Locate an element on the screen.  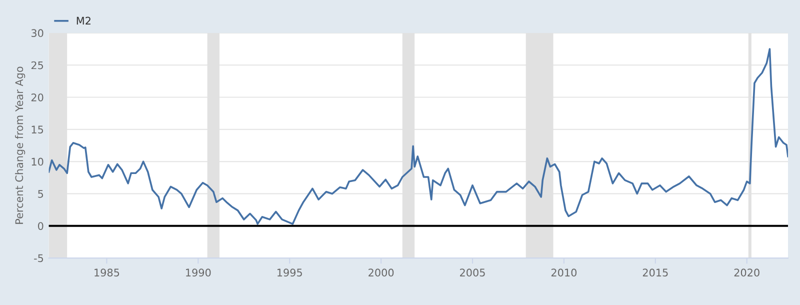
x-tick-label: 1995 is located at coordinates (290, 272).